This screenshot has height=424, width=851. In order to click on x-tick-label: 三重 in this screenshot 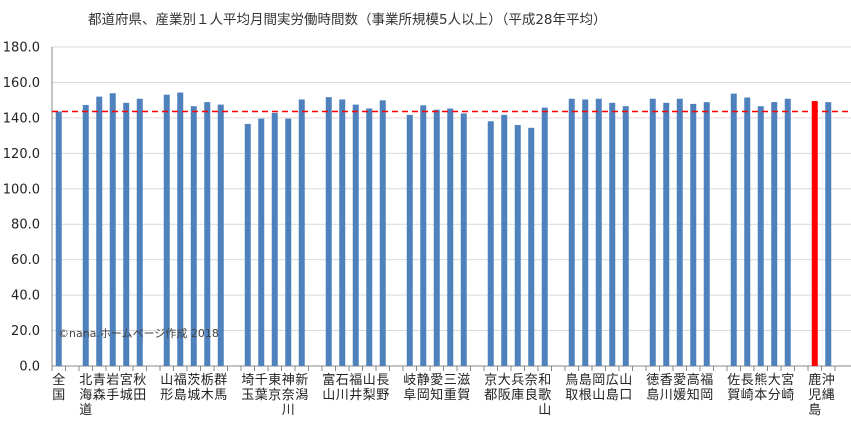, I will do `click(450, 388)`.